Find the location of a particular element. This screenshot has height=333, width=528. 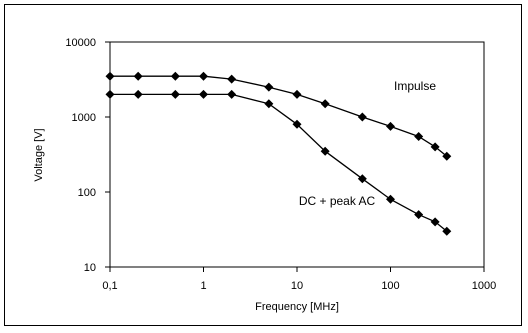

y-tick-label: 10 is located at coordinates (90, 268).